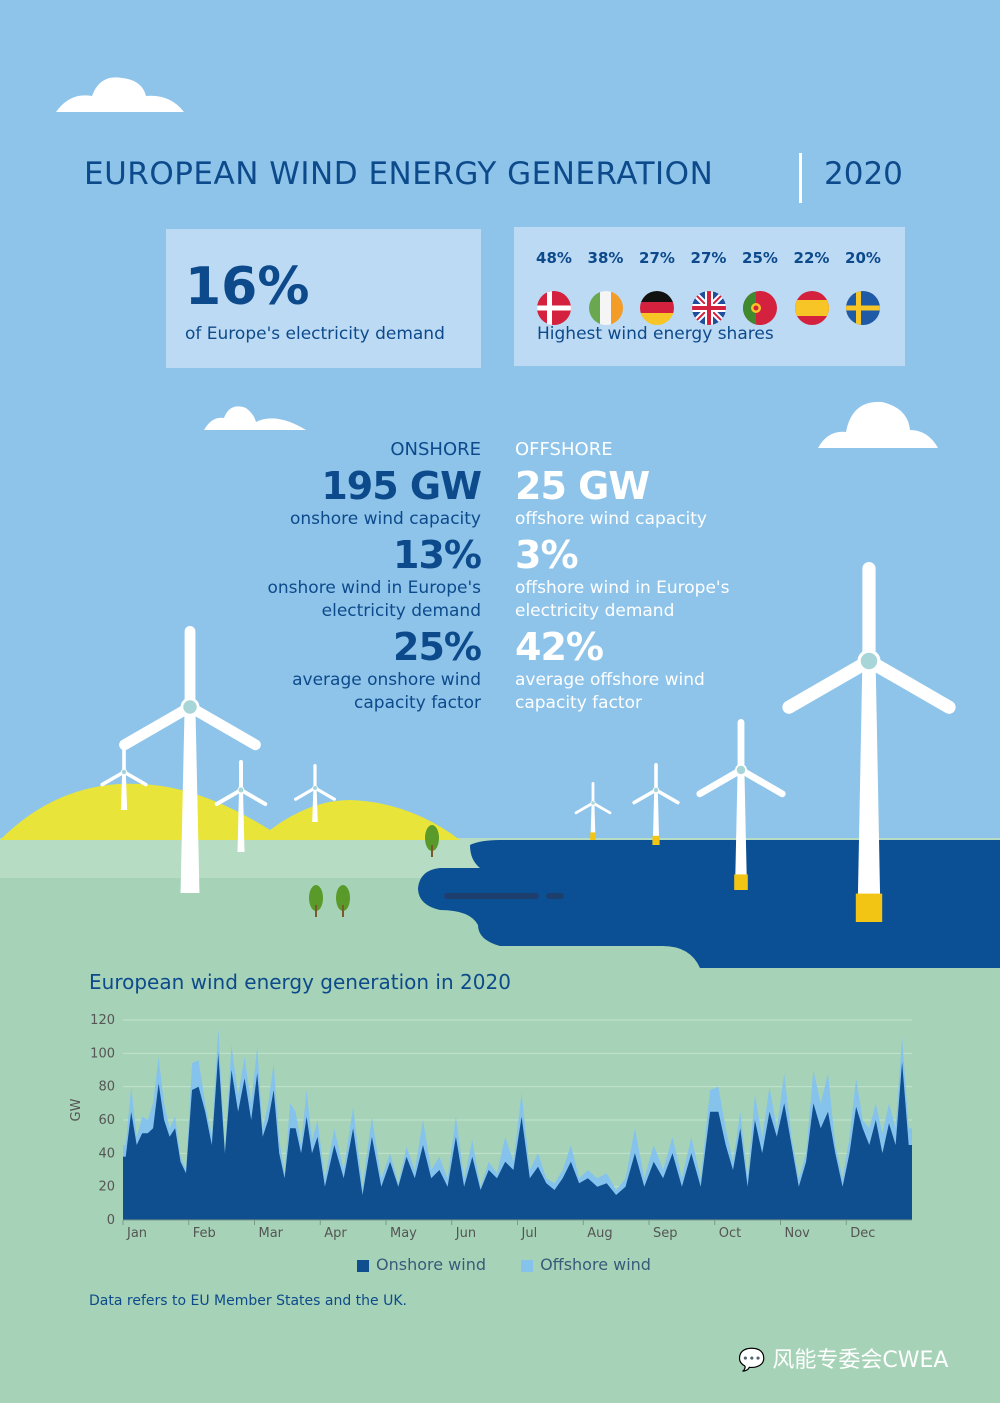 This screenshot has width=1000, height=1403. What do you see at coordinates (752, 1360) in the screenshot?
I see `wechat-icon: 💬` at bounding box center [752, 1360].